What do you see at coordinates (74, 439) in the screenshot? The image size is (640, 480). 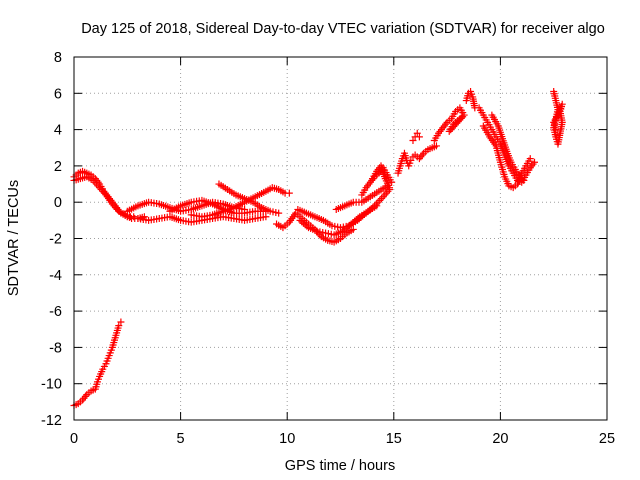 I see `x-tick-label: 0` at bounding box center [74, 439].